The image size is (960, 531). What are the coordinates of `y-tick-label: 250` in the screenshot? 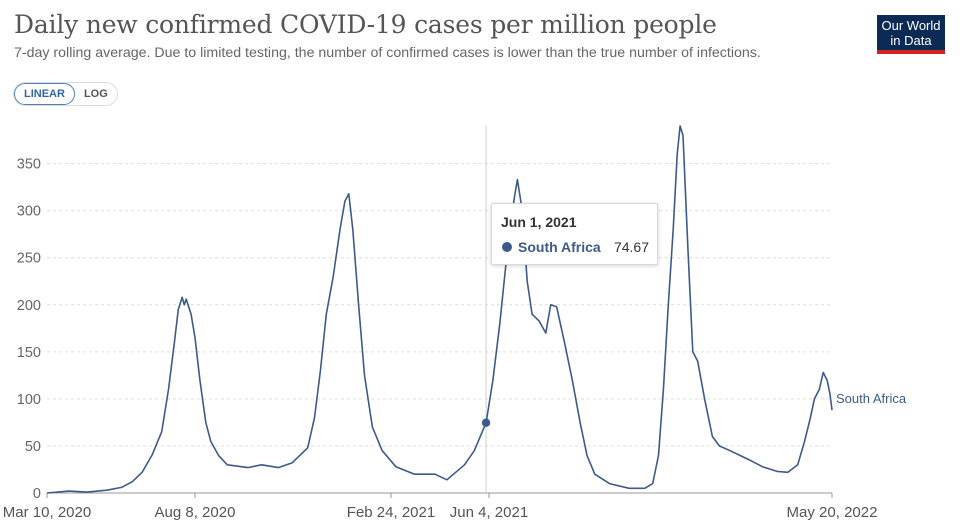 It's located at (29, 259).